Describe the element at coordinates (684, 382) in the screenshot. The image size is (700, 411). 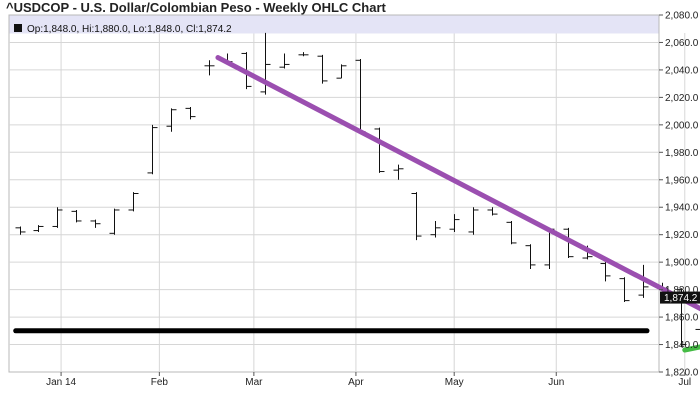
I see `x-tick-label: Jul` at that location.